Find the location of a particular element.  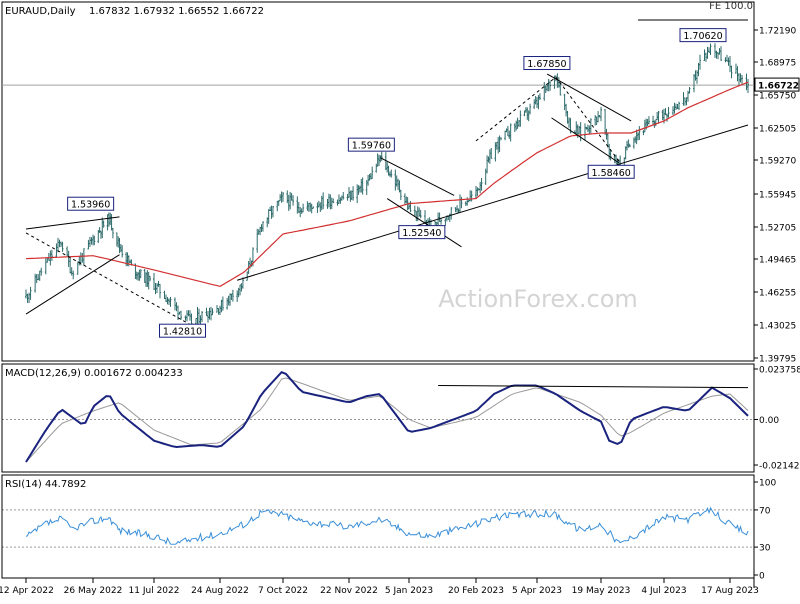

price-tick-label: 1.62505 is located at coordinates (777, 130).